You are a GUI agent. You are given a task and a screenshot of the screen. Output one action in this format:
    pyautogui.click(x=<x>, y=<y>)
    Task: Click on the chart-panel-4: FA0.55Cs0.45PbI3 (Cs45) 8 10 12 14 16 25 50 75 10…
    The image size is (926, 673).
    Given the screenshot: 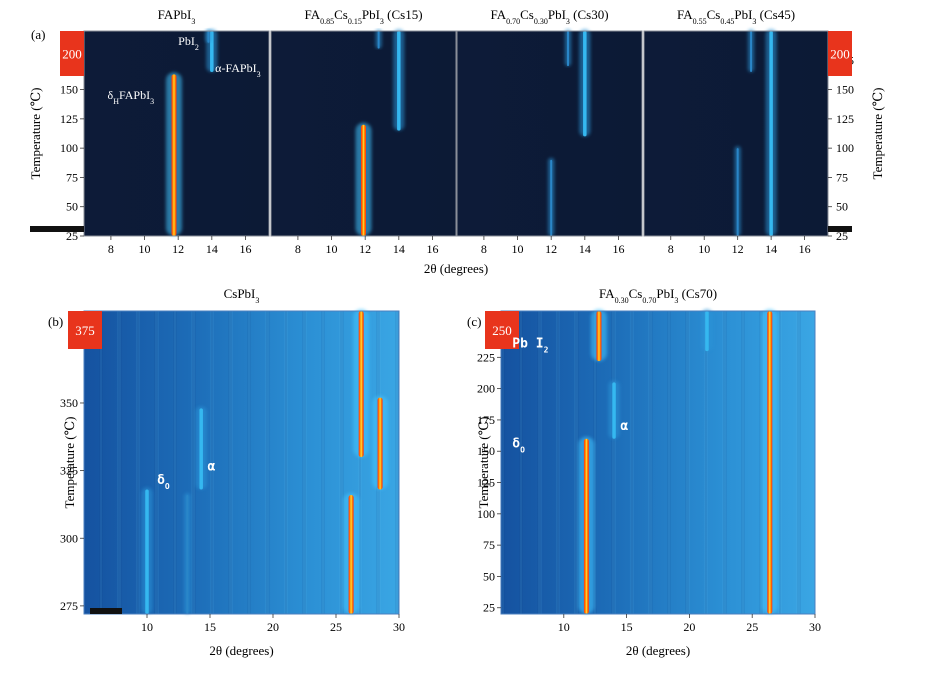 What is the action you would take?
    pyautogui.click(x=764, y=131)
    